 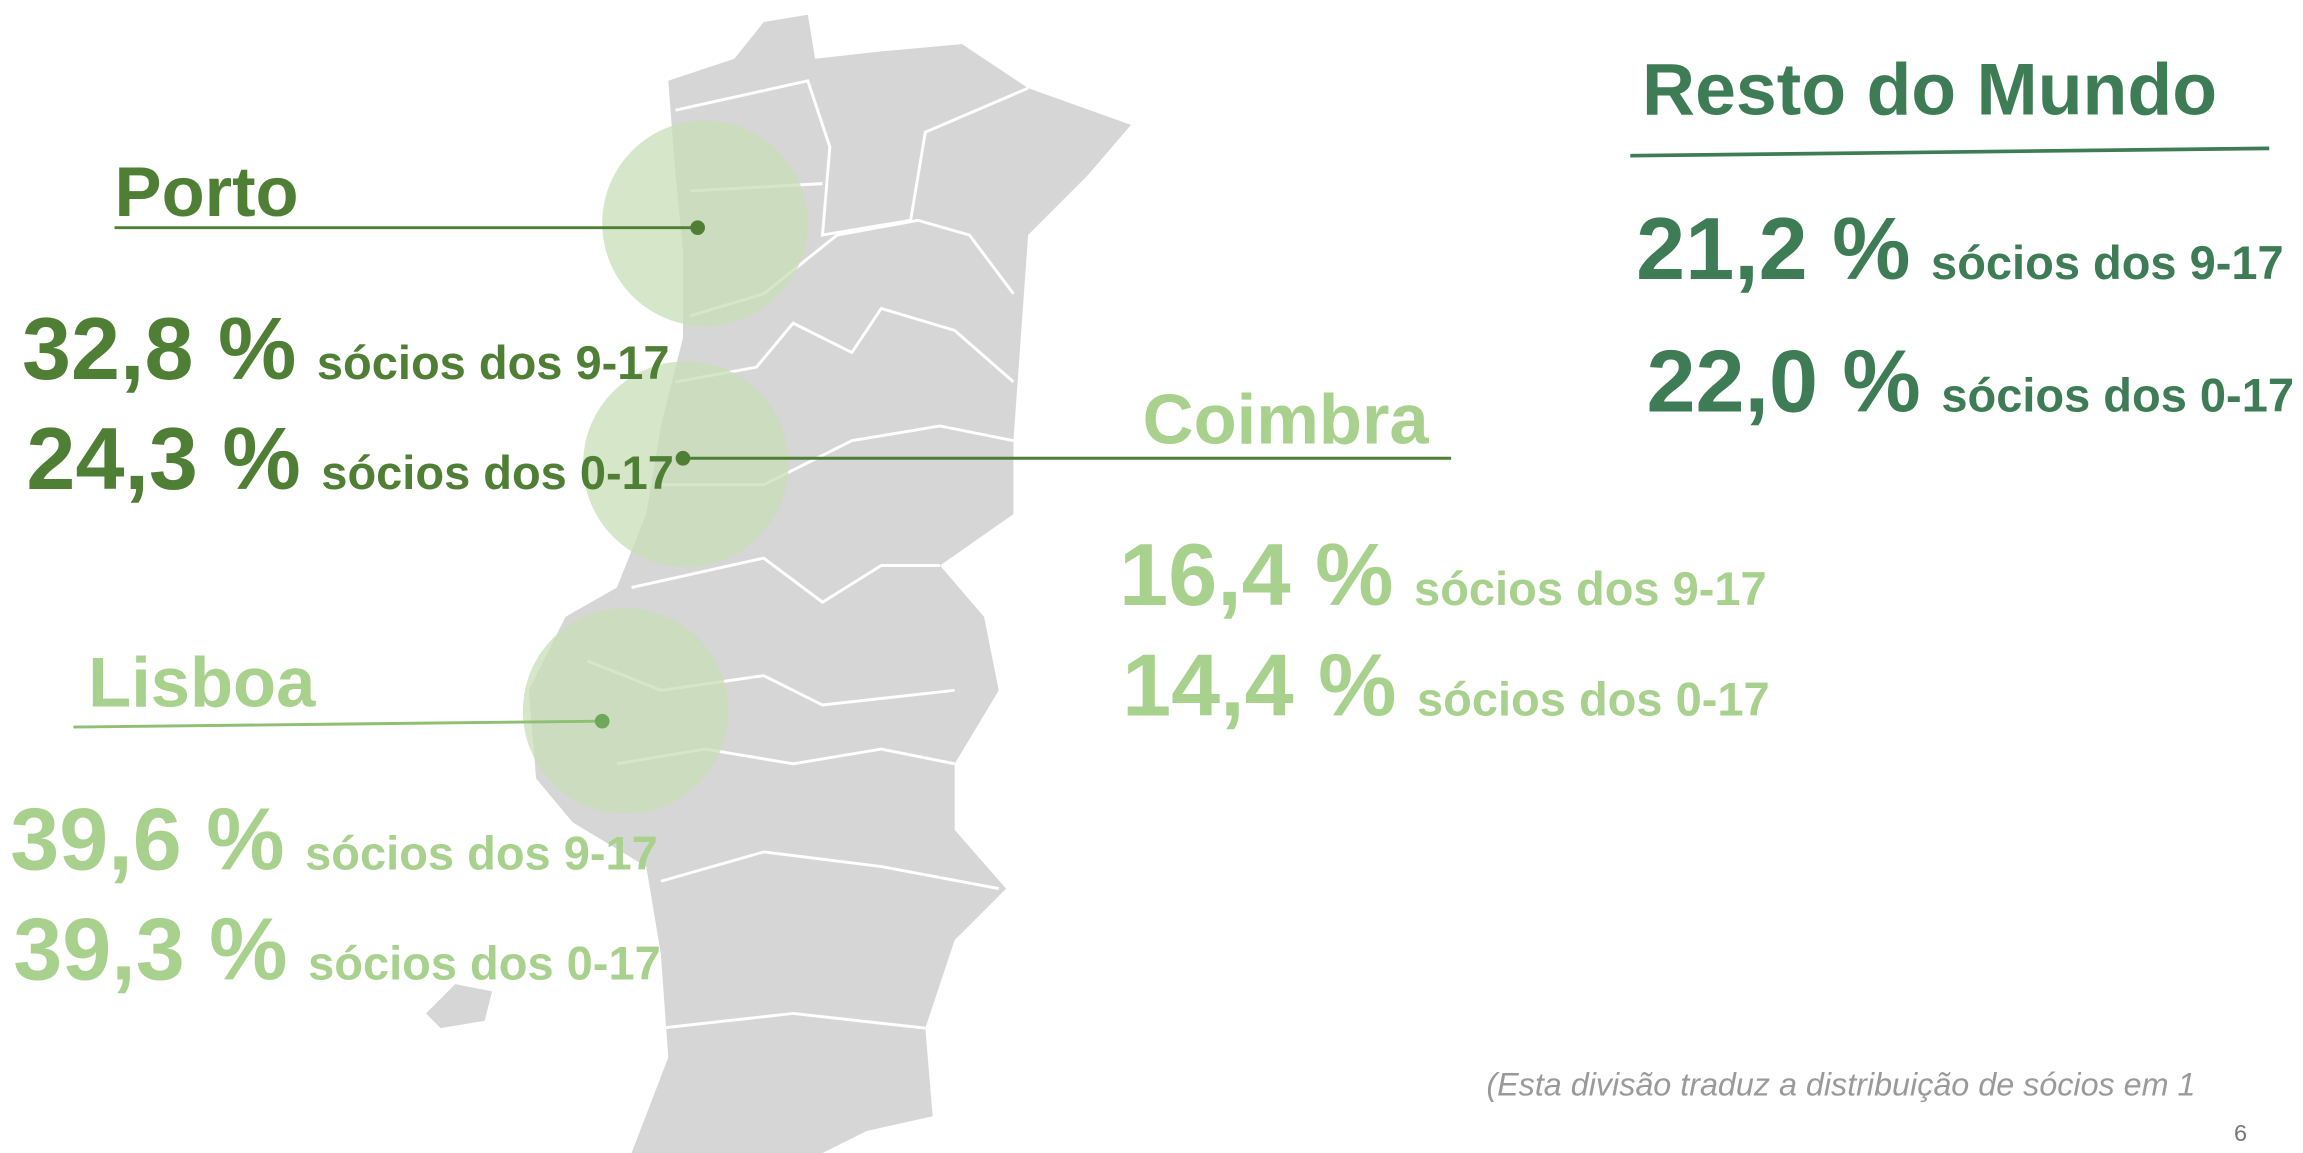 I want to click on leader-line, so click(x=338, y=724).